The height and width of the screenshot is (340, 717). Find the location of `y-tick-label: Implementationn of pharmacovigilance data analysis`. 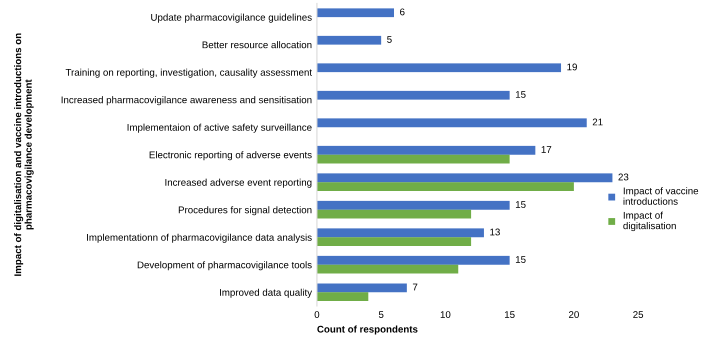

y-tick-label: Implementationn of pharmacovigilance data analysis is located at coordinates (199, 238).